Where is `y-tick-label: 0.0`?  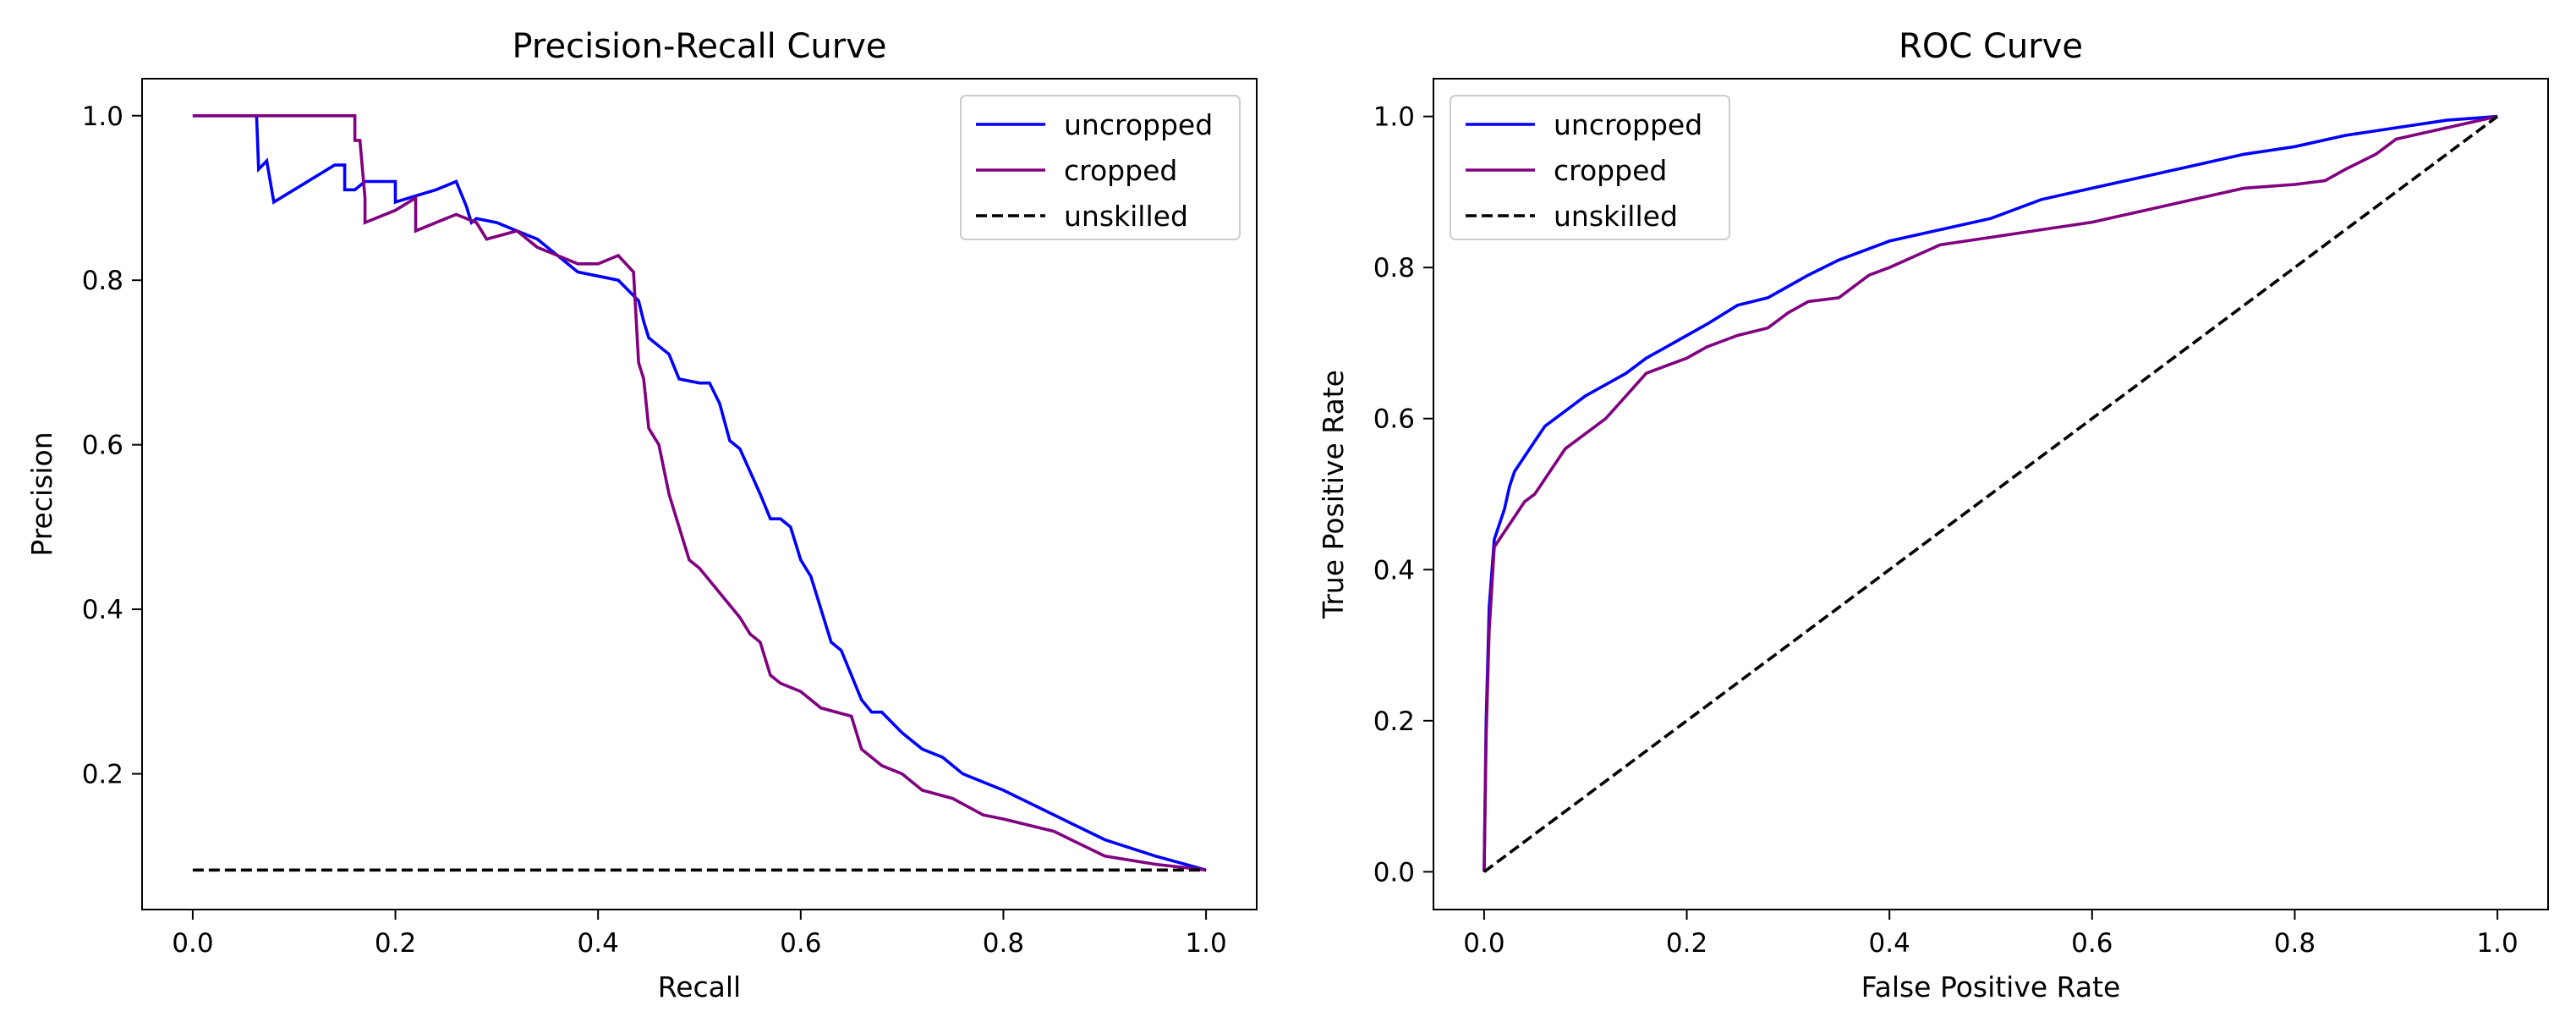 y-tick-label: 0.0 is located at coordinates (1394, 873).